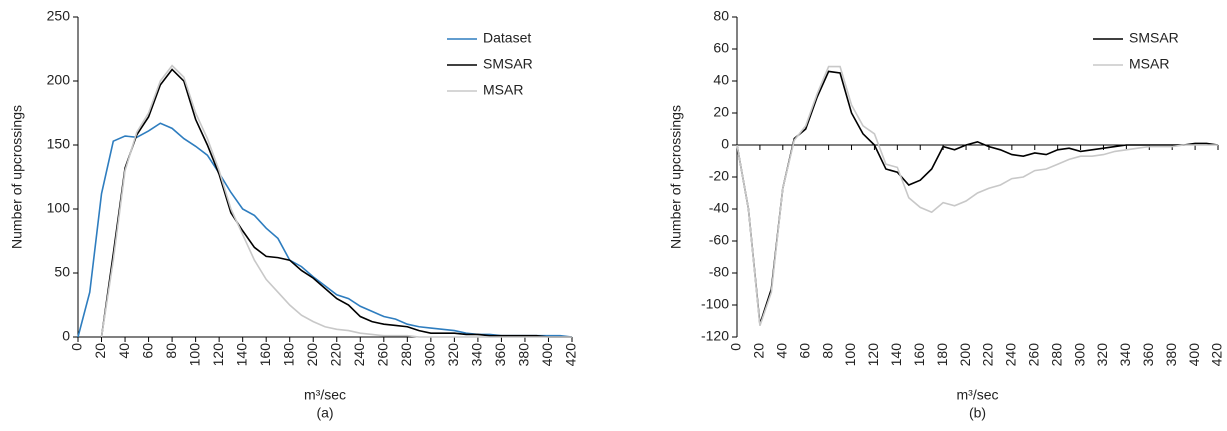  What do you see at coordinates (977, 413) in the screenshot?
I see `caption: (b)` at bounding box center [977, 413].